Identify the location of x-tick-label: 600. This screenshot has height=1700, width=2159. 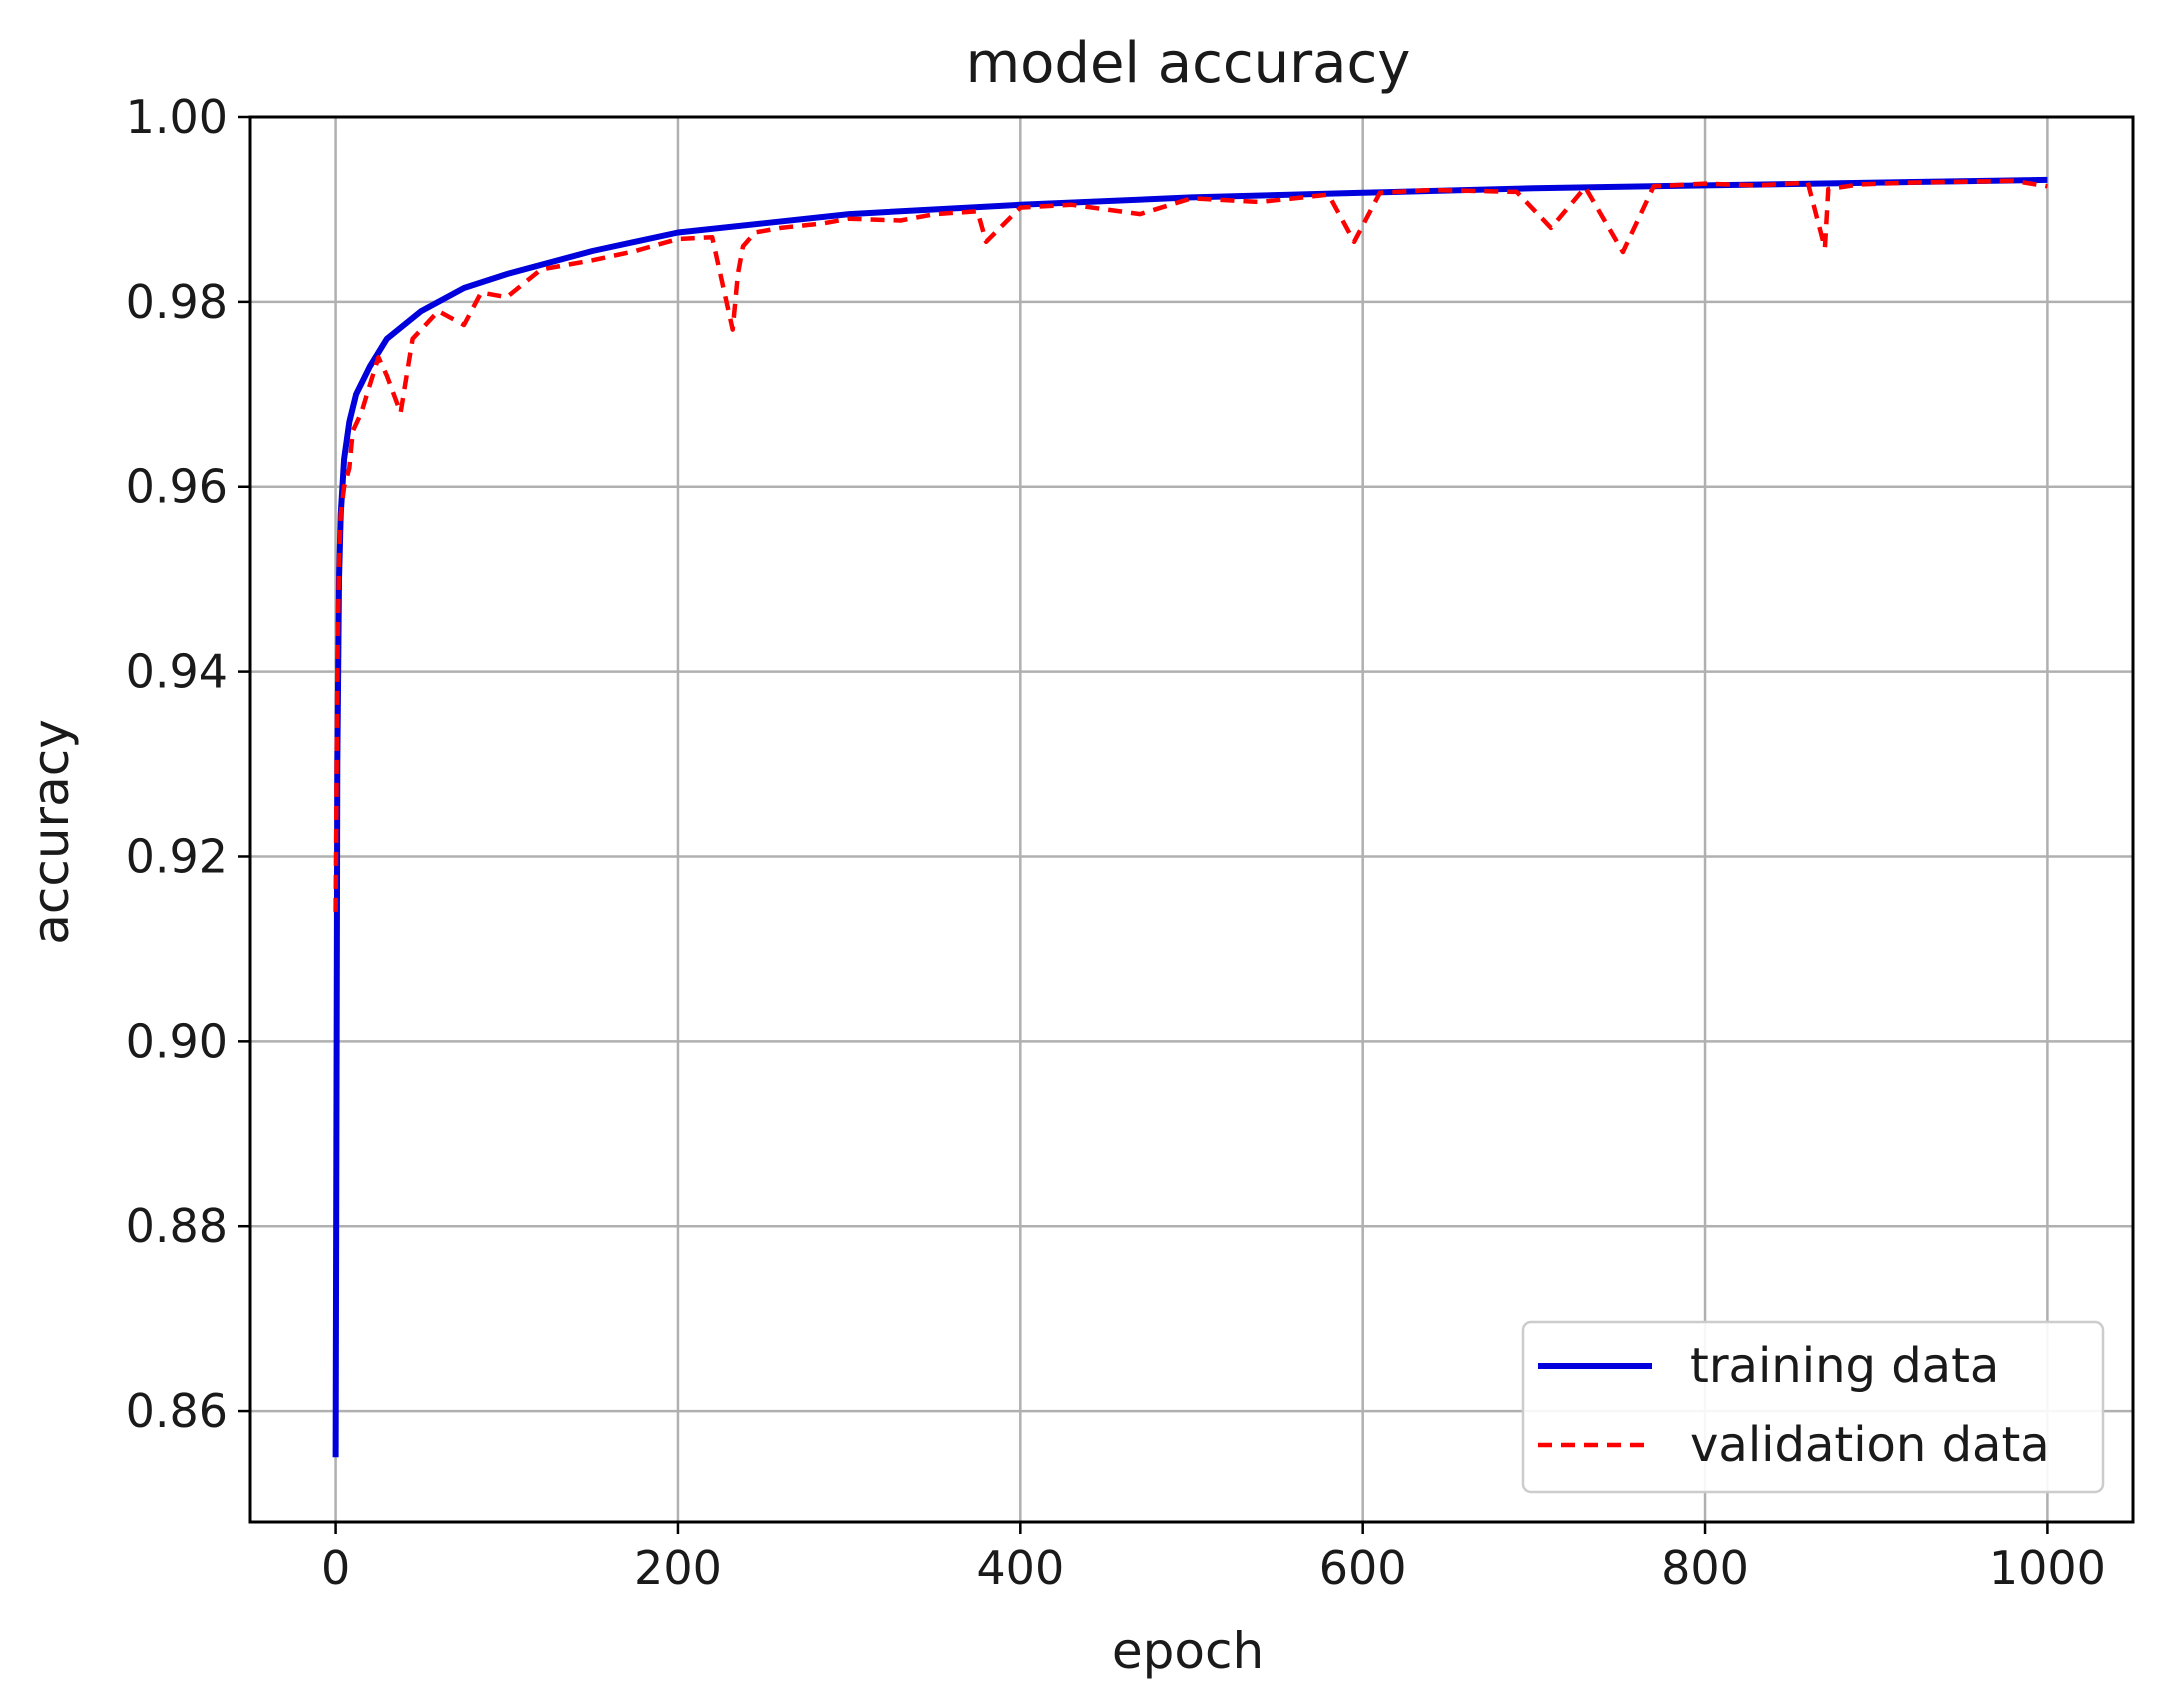
(1363, 1568).